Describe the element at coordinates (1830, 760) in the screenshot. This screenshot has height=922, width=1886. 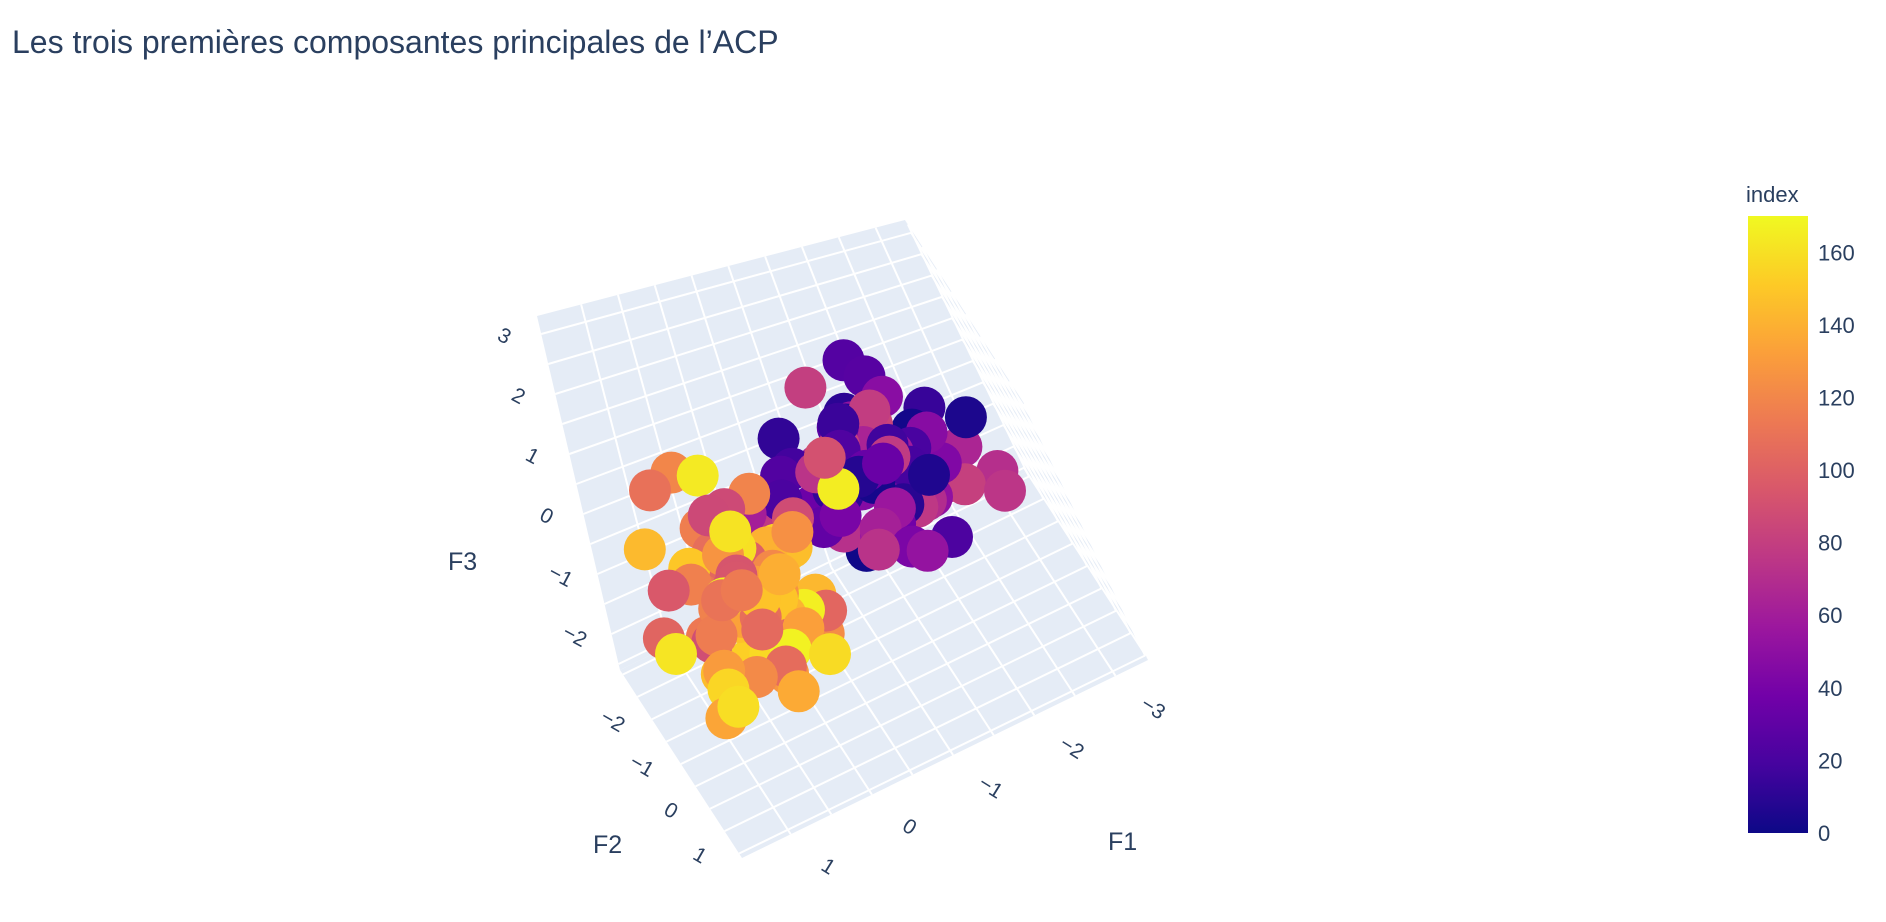
I see `colorbar-tick-label: 20` at that location.